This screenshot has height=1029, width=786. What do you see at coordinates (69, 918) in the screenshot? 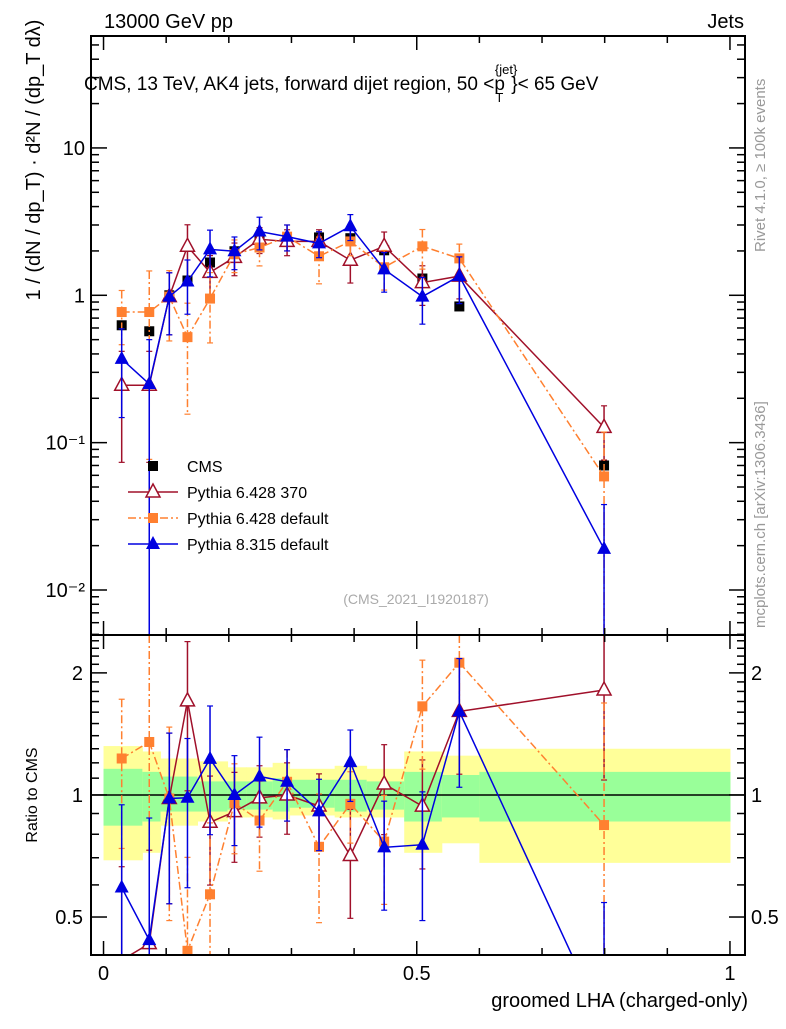
I see `ratio-tick-label-left: 0.5` at bounding box center [69, 918].